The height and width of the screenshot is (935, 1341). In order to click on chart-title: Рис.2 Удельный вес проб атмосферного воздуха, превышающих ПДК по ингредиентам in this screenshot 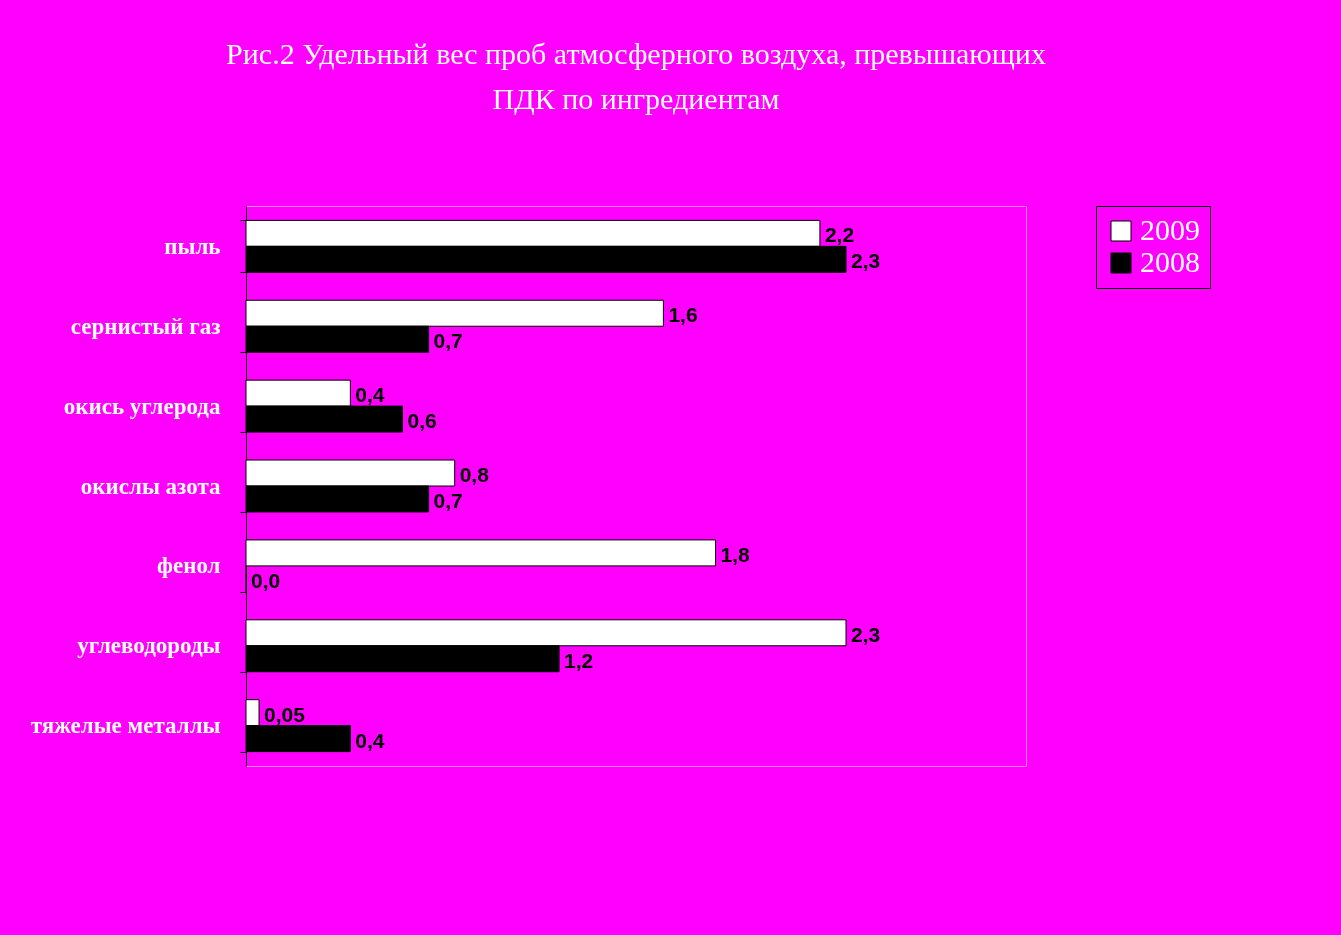, I will do `click(636, 76)`.